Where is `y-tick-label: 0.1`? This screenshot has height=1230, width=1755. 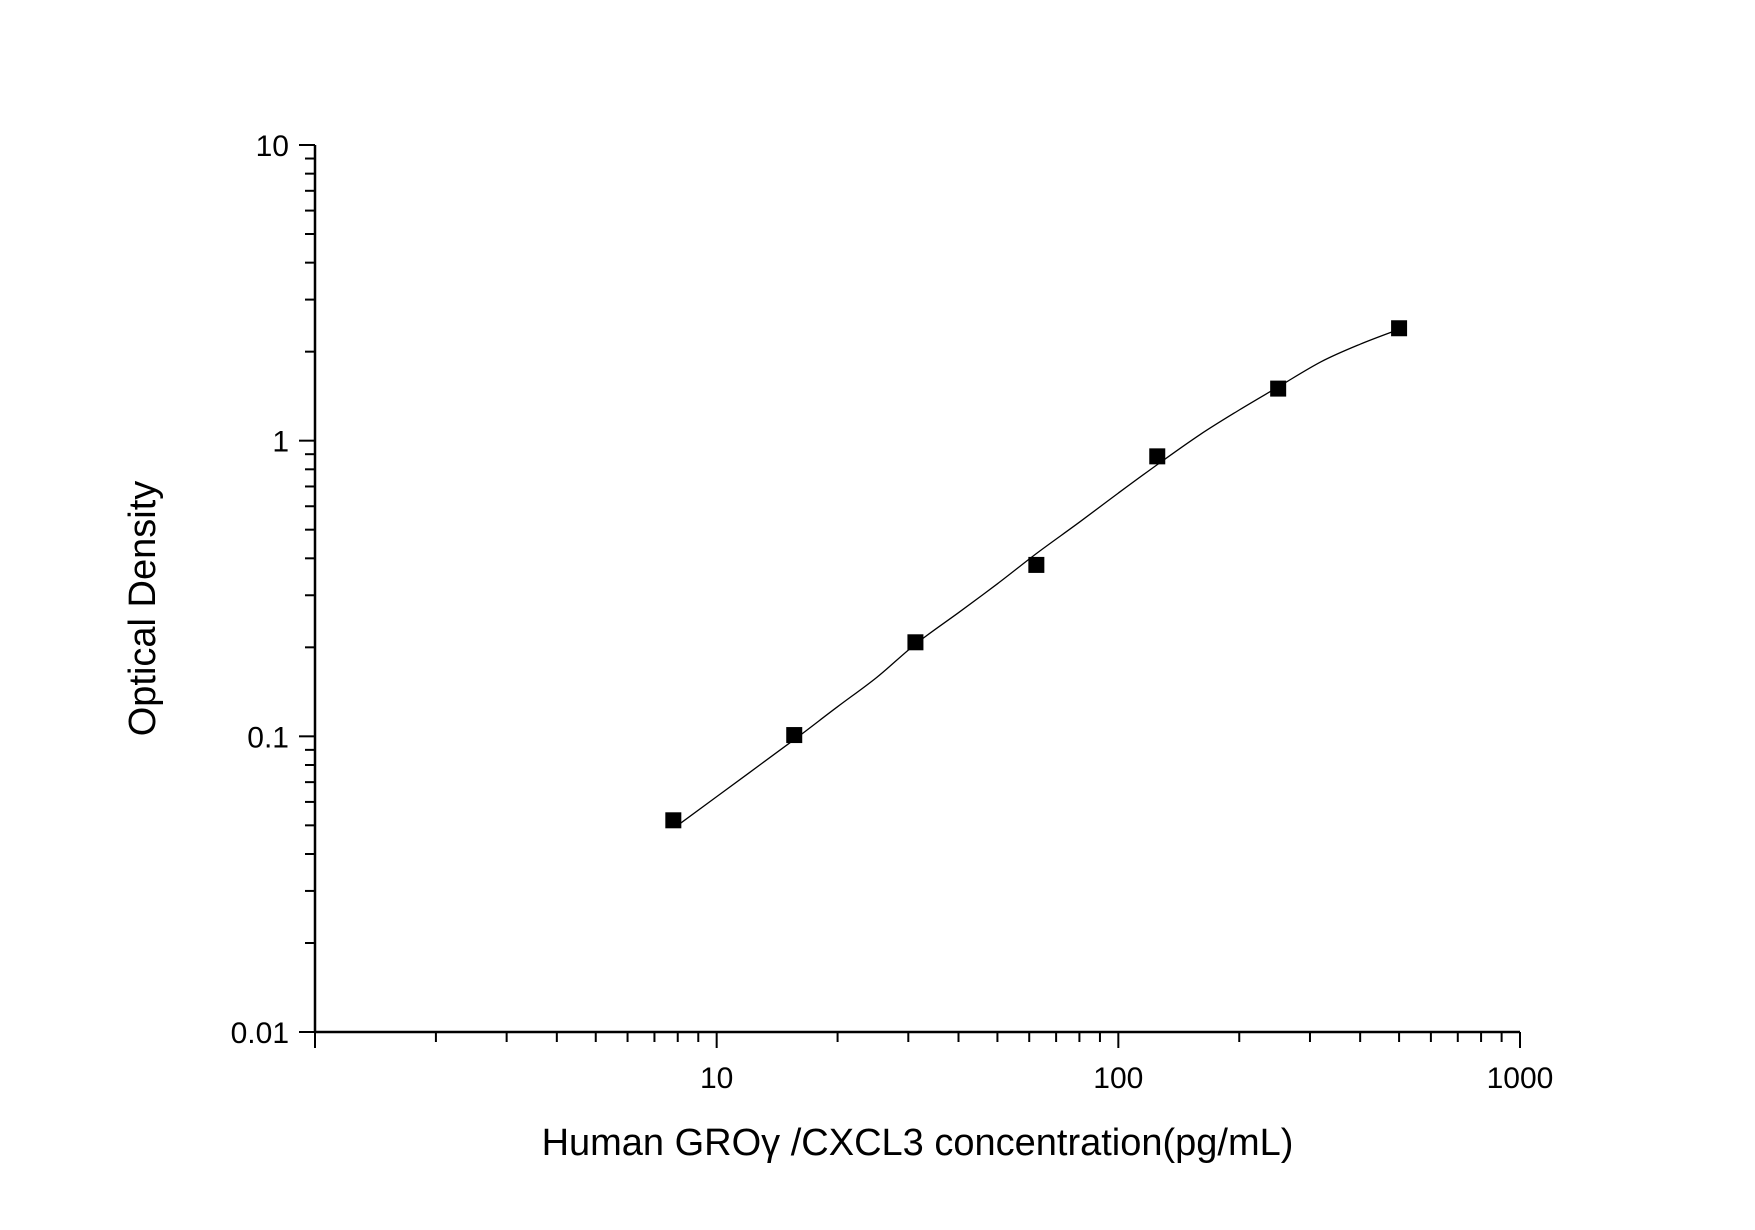
y-tick-label: 0.1 is located at coordinates (268, 737).